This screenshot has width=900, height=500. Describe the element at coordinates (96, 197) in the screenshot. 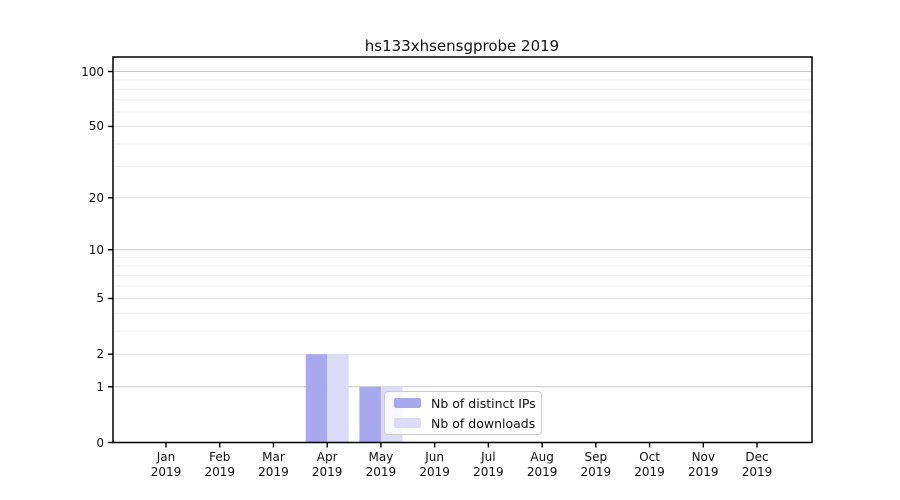

I see `y-tick-label-20: 20` at that location.